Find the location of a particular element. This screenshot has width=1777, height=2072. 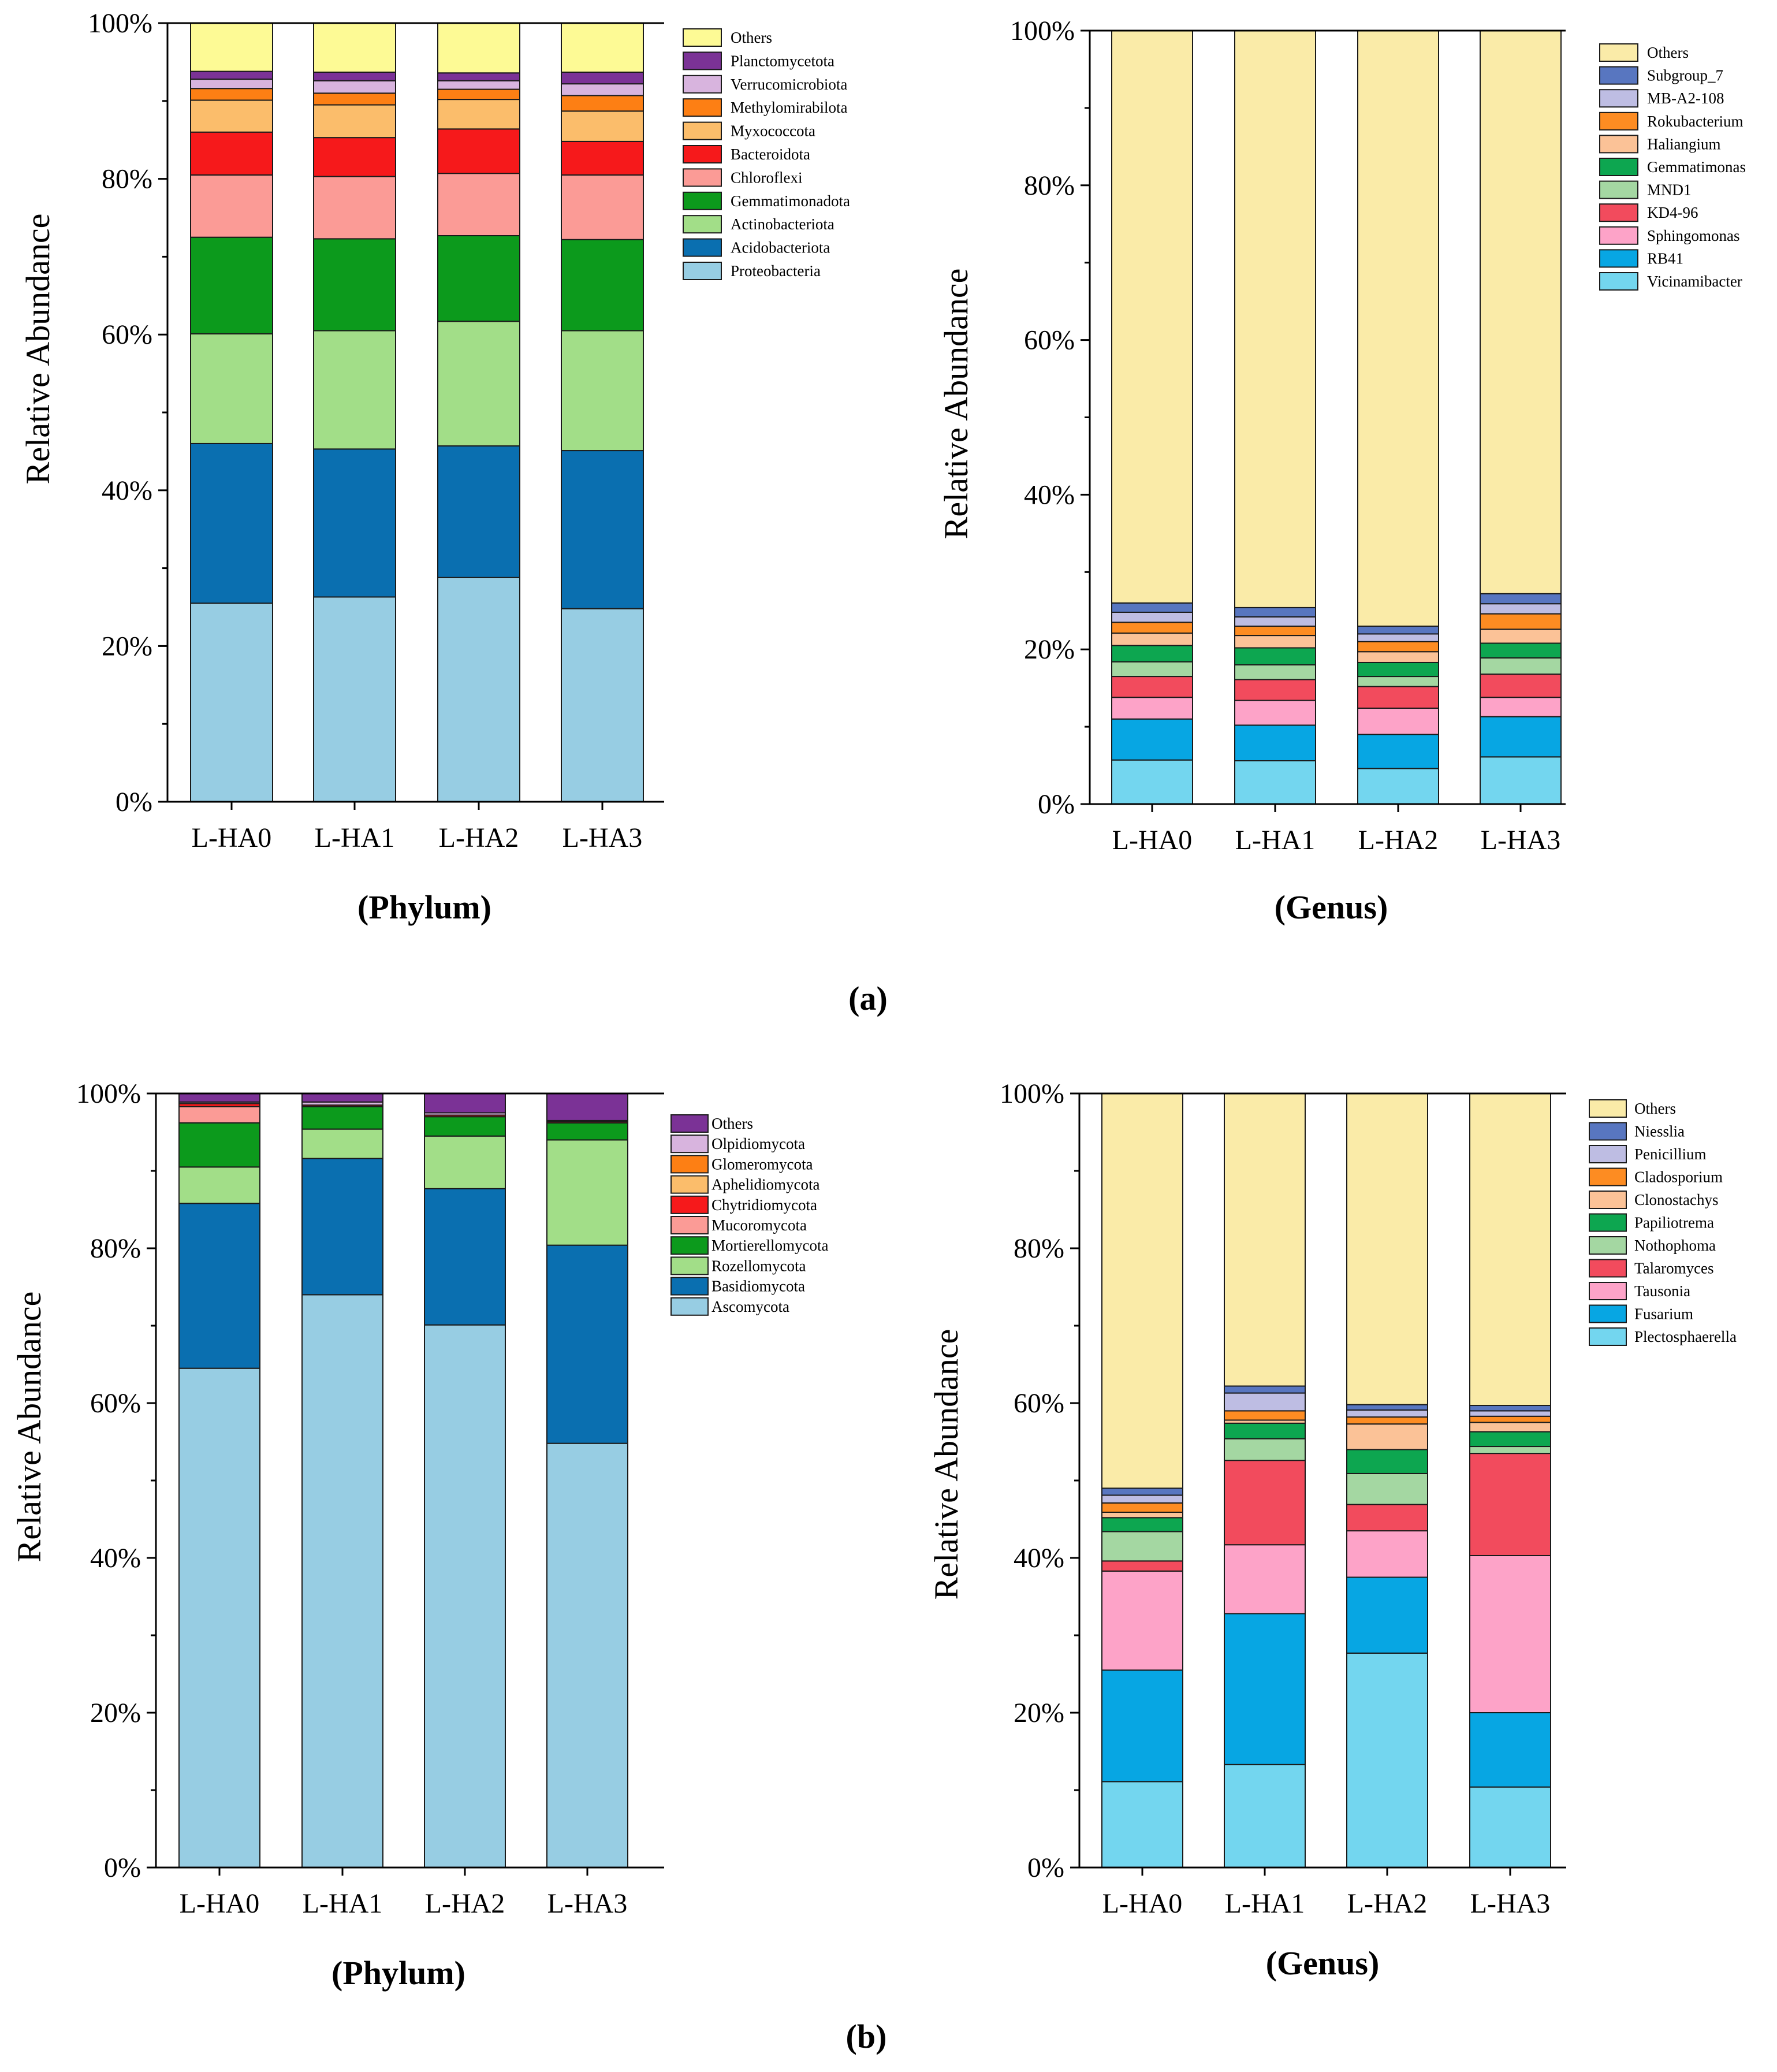

legend-label: MND1 is located at coordinates (1669, 190).